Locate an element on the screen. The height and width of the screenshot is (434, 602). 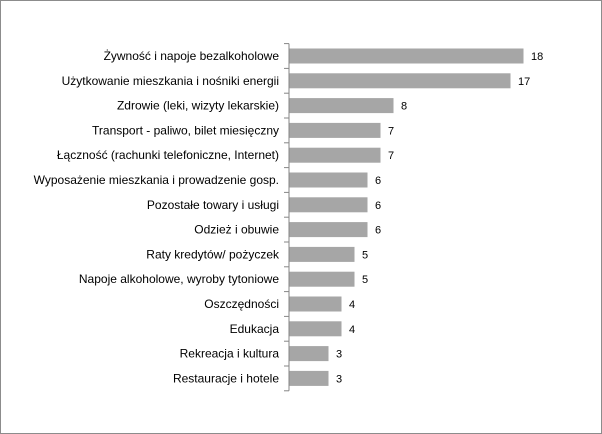
category-label: Restauracje i hotele is located at coordinates (226, 378).